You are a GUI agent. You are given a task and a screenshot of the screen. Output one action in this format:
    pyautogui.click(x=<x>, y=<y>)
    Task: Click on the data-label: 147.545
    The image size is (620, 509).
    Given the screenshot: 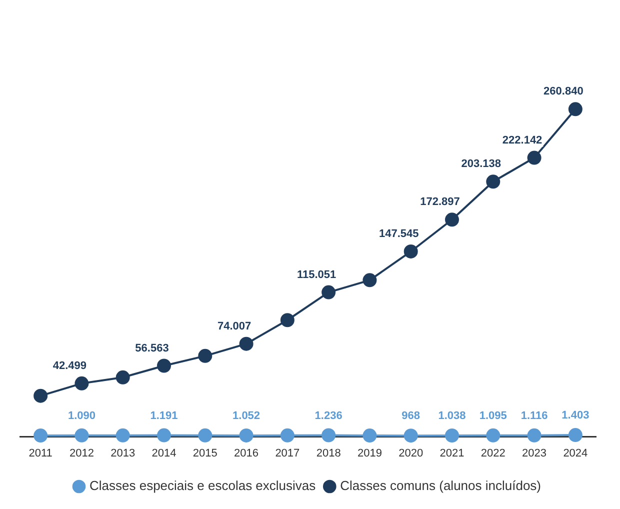 What is the action you would take?
    pyautogui.click(x=398, y=234)
    